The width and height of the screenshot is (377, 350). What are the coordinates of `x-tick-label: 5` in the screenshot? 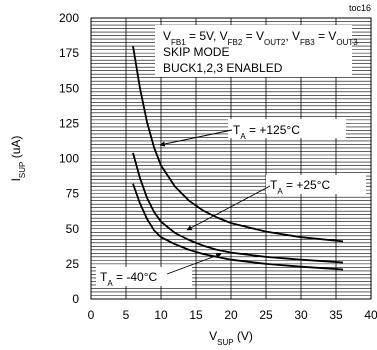 It's located at (126, 315).